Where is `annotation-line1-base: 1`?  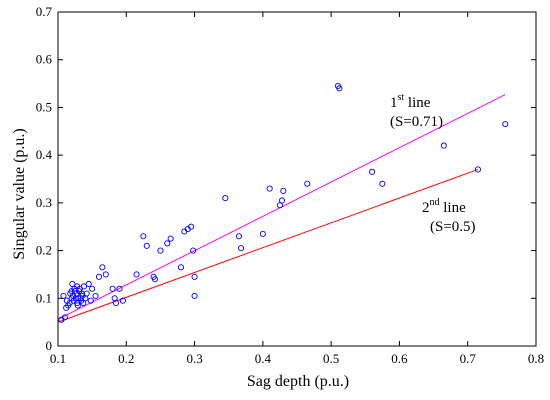 annotation-line1-base: 1 is located at coordinates (394, 103).